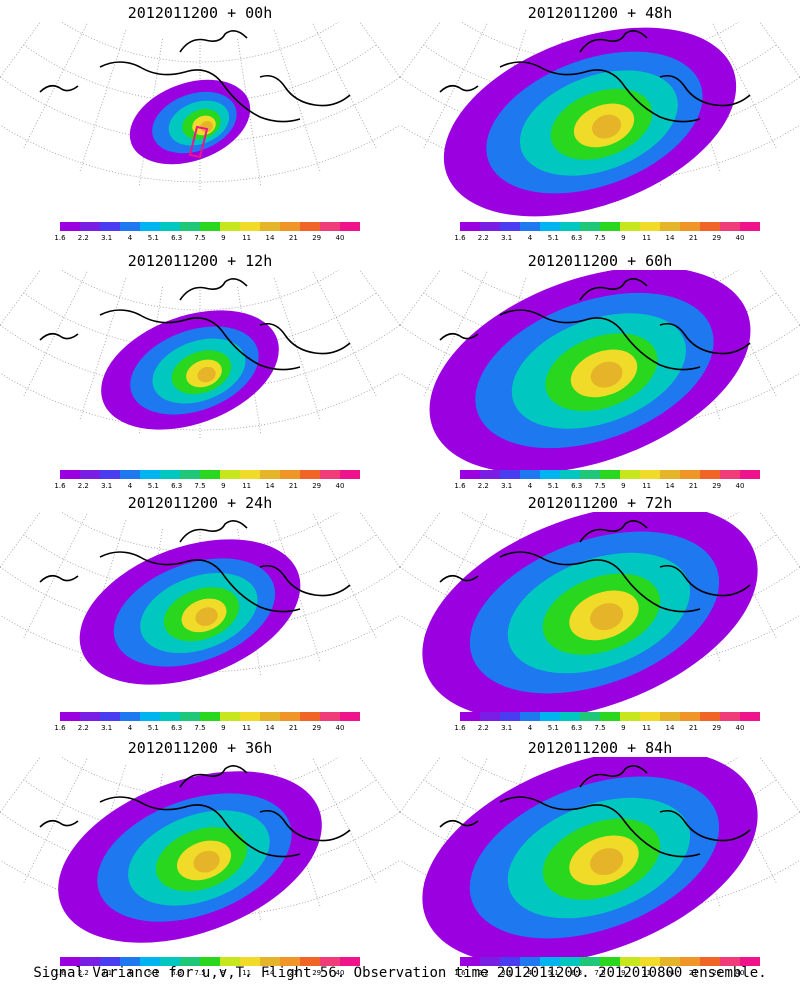 The width and height of the screenshot is (800, 1000). What do you see at coordinates (212, 729) in the screenshot?
I see `colorbar-ticks: 1.6 2.2 3.1 4 5.1 6.3 7.5 9 11 14 21 29 40` at bounding box center [212, 729].